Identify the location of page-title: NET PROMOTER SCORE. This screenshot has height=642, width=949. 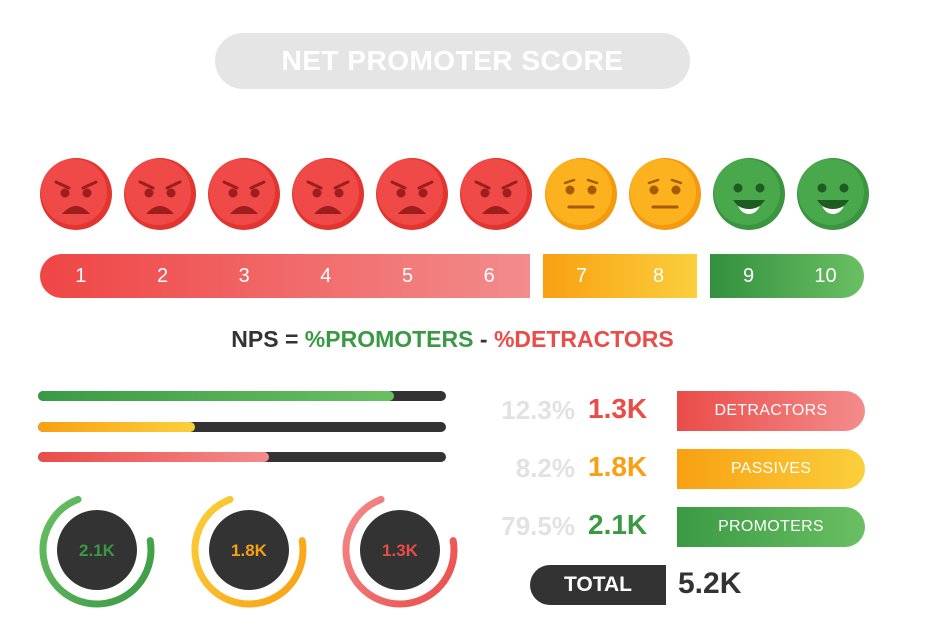
(452, 61).